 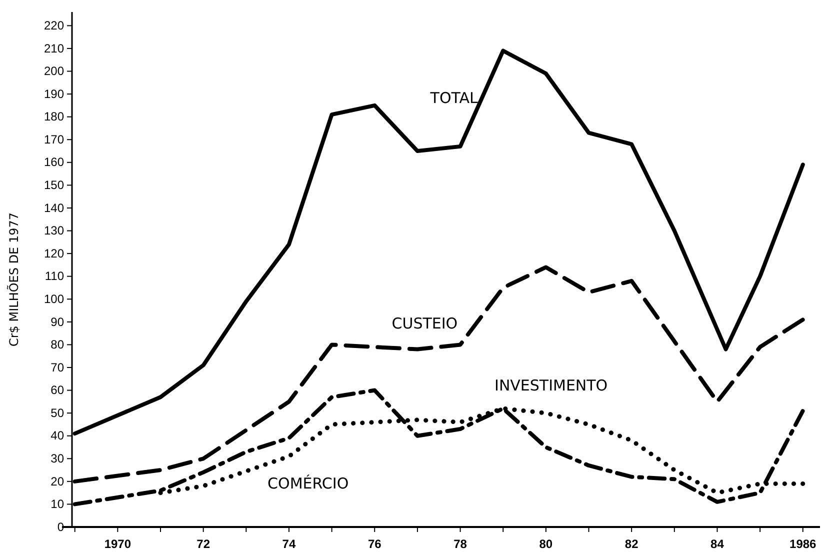 What do you see at coordinates (54, 207) in the screenshot?
I see `y-tick-label: 140` at bounding box center [54, 207].